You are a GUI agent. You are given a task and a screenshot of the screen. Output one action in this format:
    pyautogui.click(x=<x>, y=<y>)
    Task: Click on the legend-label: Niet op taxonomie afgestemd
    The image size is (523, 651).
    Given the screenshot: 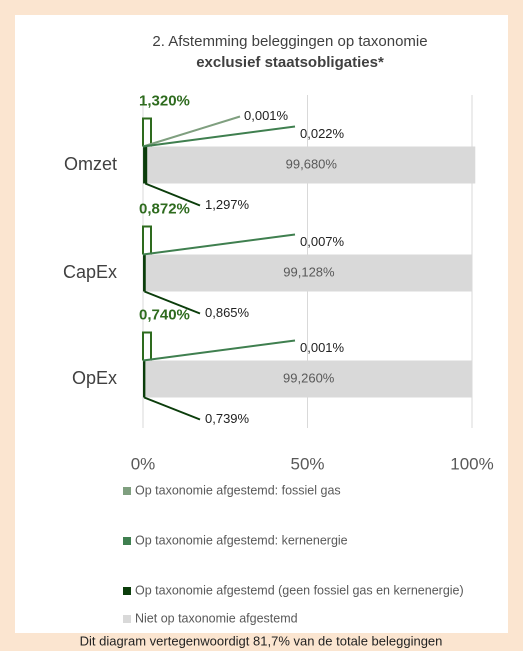 What is the action you would take?
    pyautogui.click(x=216, y=618)
    